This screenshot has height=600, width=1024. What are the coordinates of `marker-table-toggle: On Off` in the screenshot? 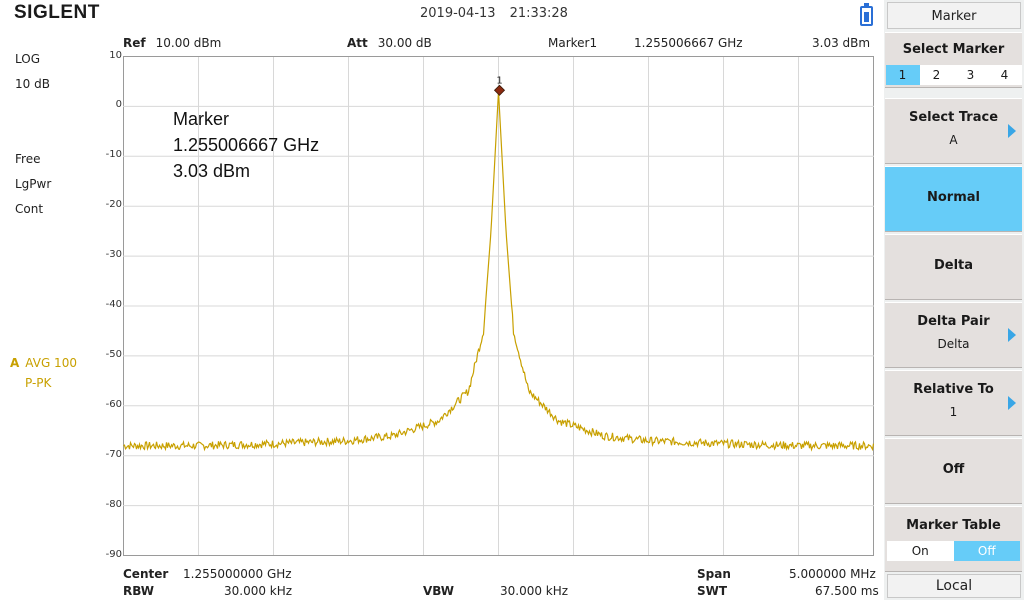 It's located at (953, 551).